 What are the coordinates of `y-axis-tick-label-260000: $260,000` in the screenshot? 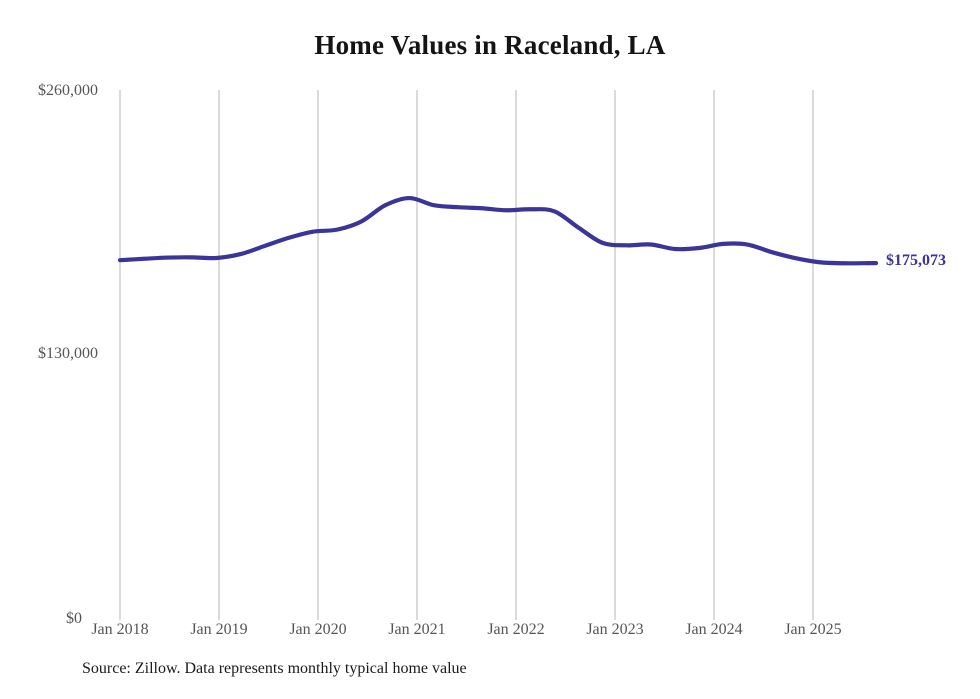 It's located at (68, 90).